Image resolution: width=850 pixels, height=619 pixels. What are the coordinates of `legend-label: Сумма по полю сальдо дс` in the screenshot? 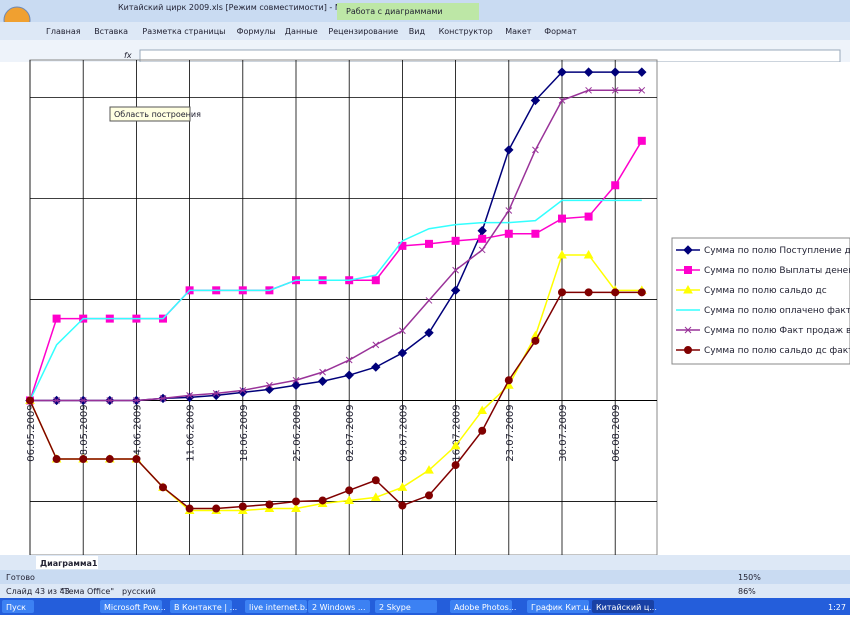 It's located at (765, 291).